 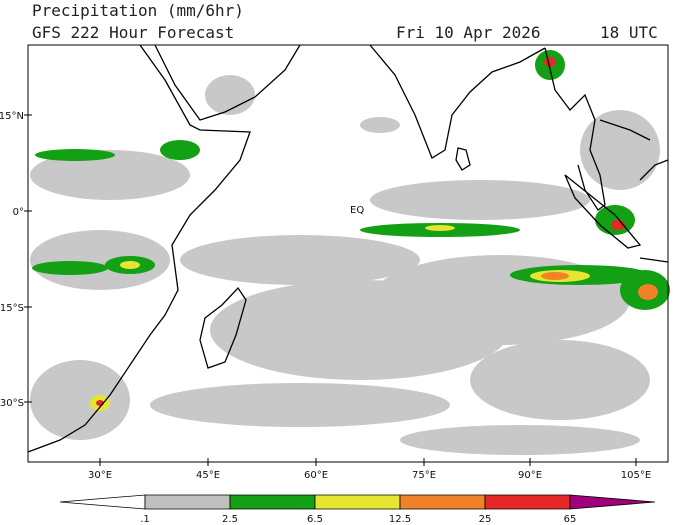 I want to click on colorbar-label: 65, so click(x=570, y=519).